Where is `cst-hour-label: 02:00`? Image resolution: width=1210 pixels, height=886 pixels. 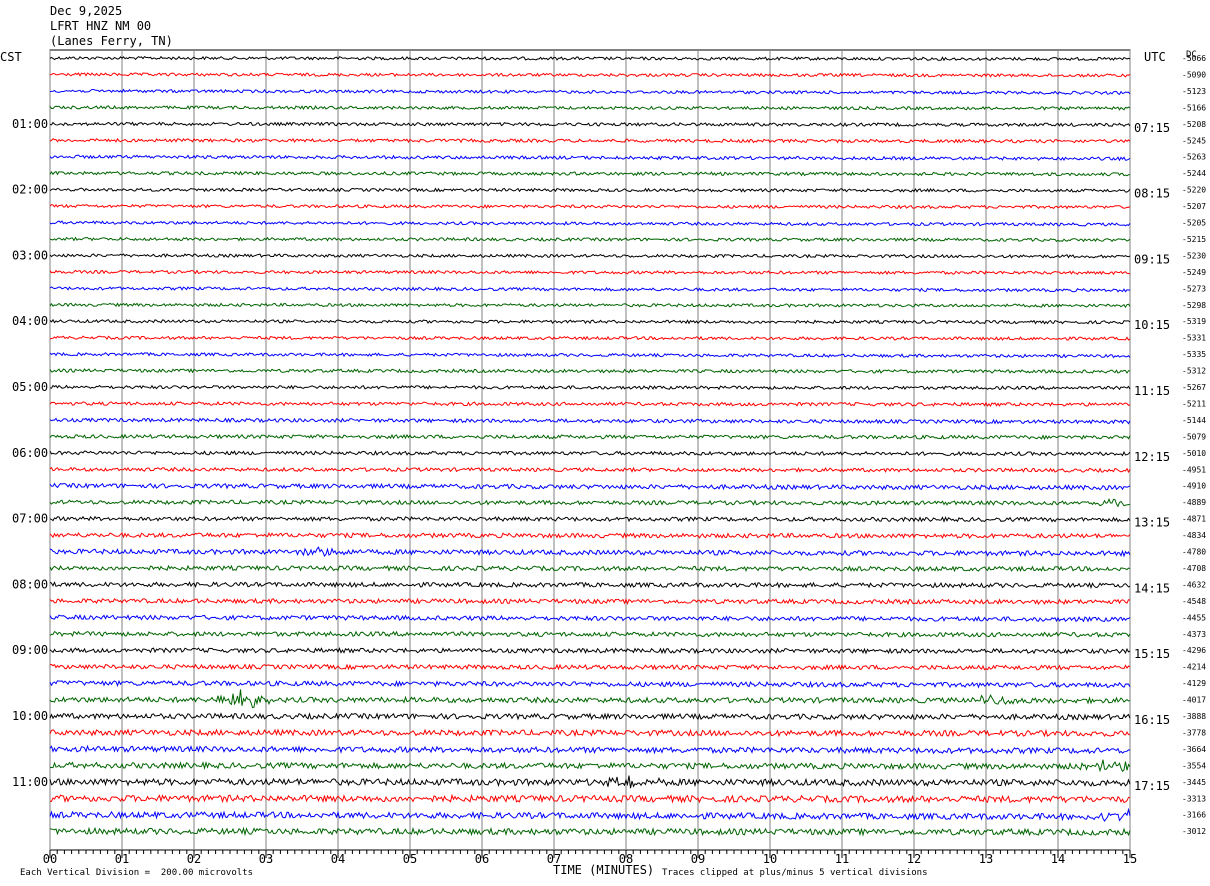
cst-hour-label: 02:00 is located at coordinates (30, 190).